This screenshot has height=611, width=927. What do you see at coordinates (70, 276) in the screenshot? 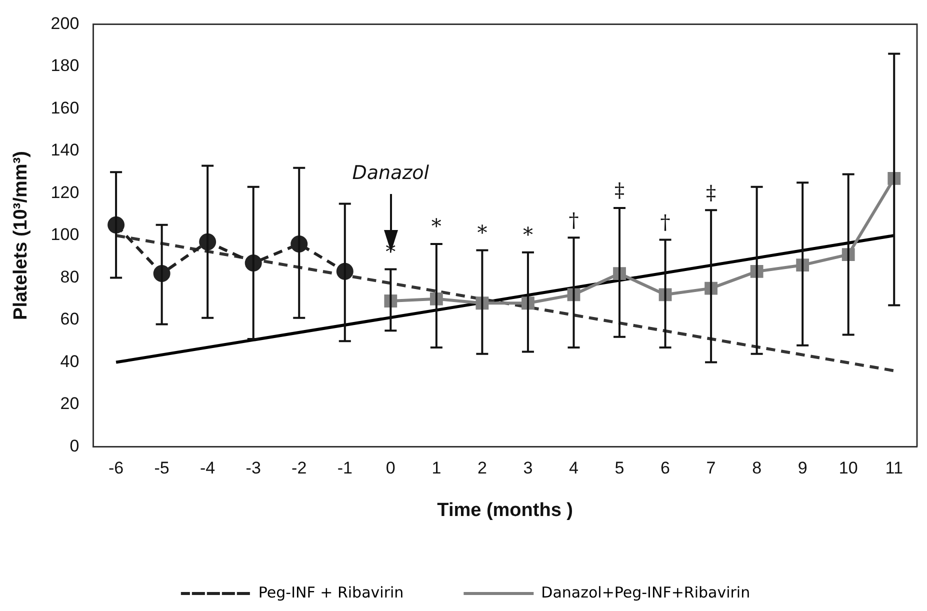
I see `y-tick-label: 80` at bounding box center [70, 276].